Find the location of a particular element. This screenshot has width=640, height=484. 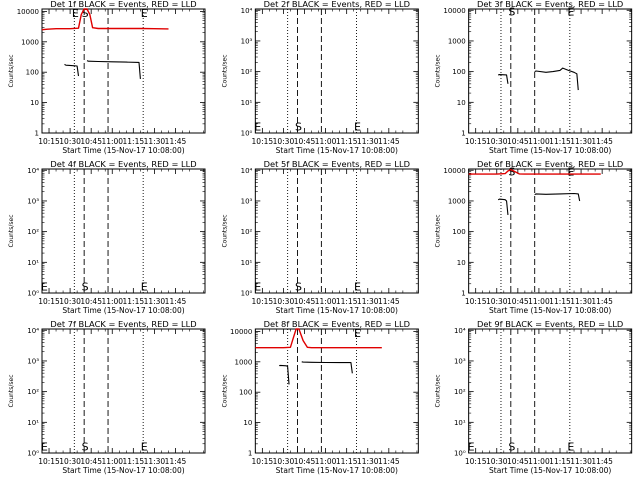

panel-title: Det 9f BLACK = Events, RED = LLD is located at coordinates (550, 324).